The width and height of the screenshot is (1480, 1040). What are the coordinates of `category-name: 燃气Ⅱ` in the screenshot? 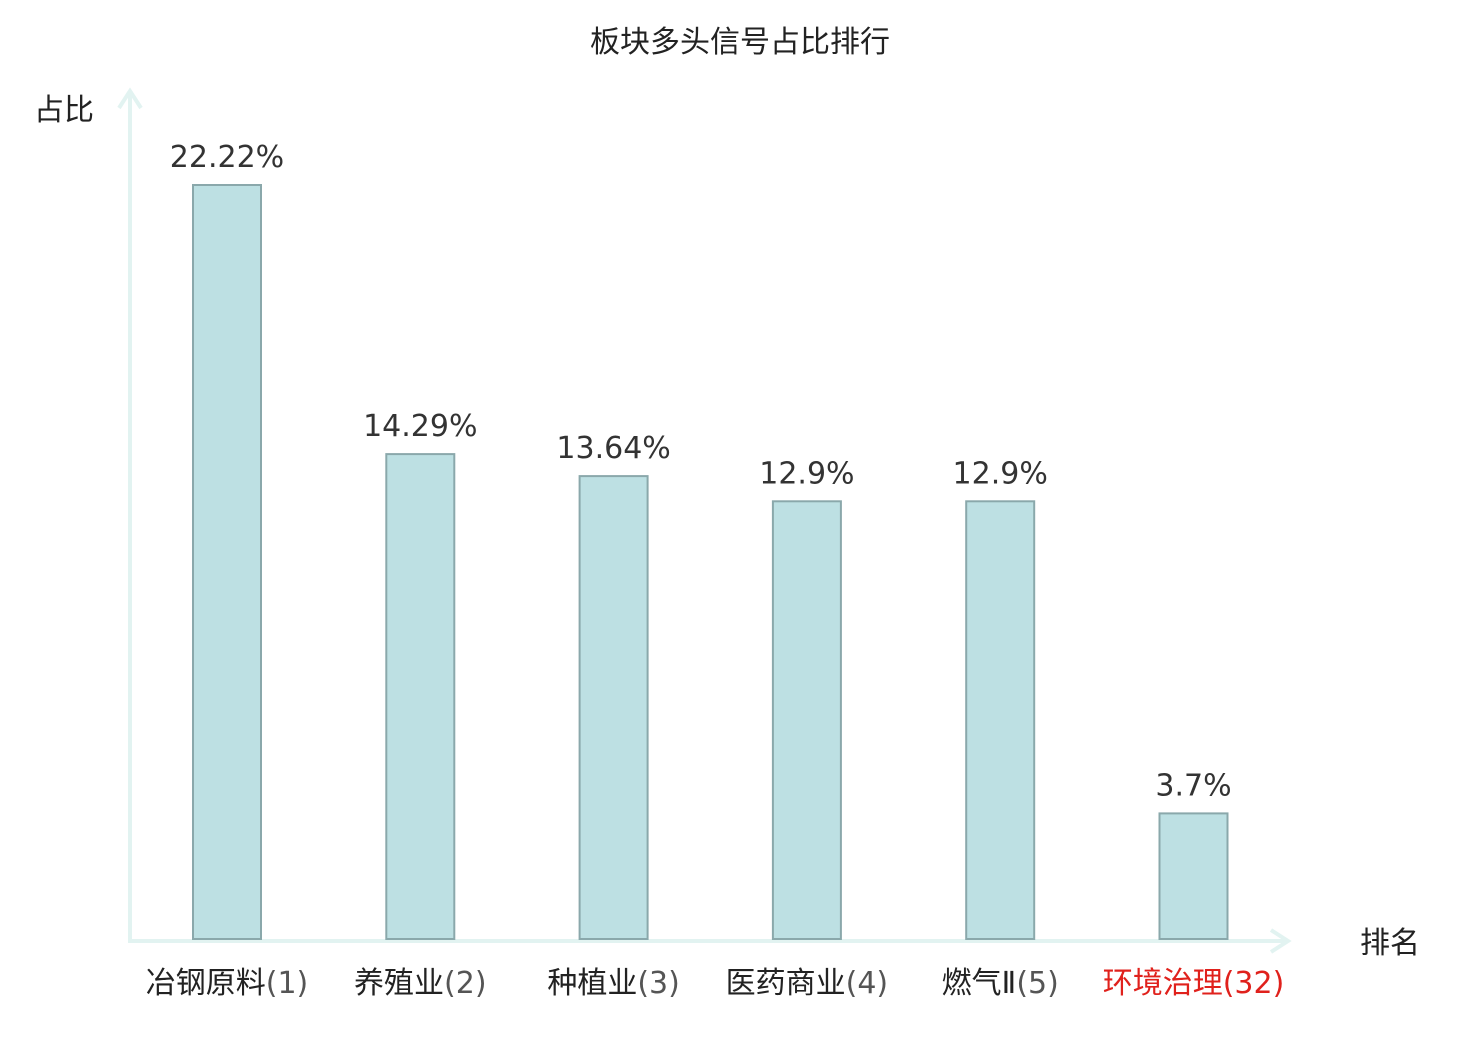 It's located at (979, 983).